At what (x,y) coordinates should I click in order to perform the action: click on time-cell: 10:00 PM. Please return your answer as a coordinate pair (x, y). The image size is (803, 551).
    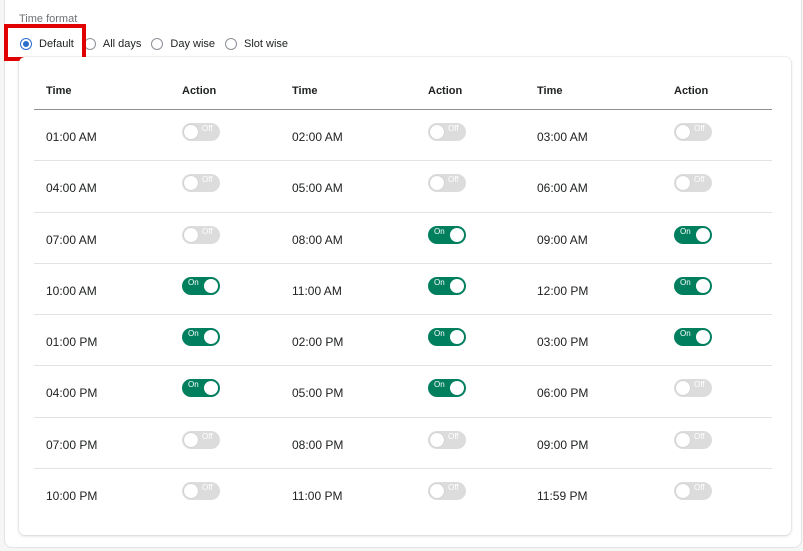
    Looking at the image, I should click on (72, 496).